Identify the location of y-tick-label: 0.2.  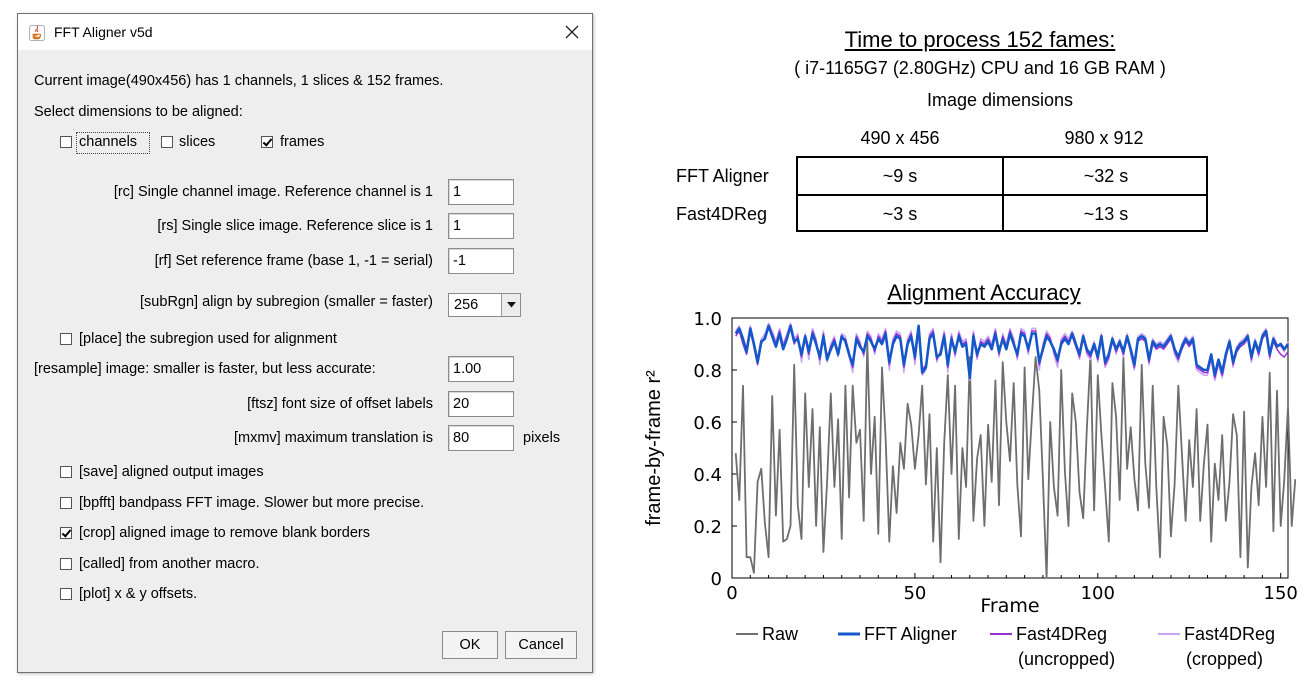
(707, 527).